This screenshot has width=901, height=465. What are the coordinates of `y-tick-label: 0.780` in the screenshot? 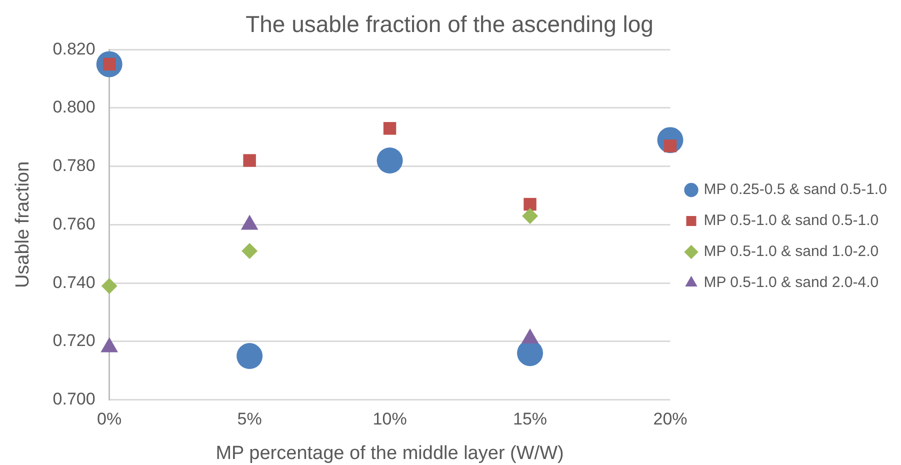 It's located at (74, 166).